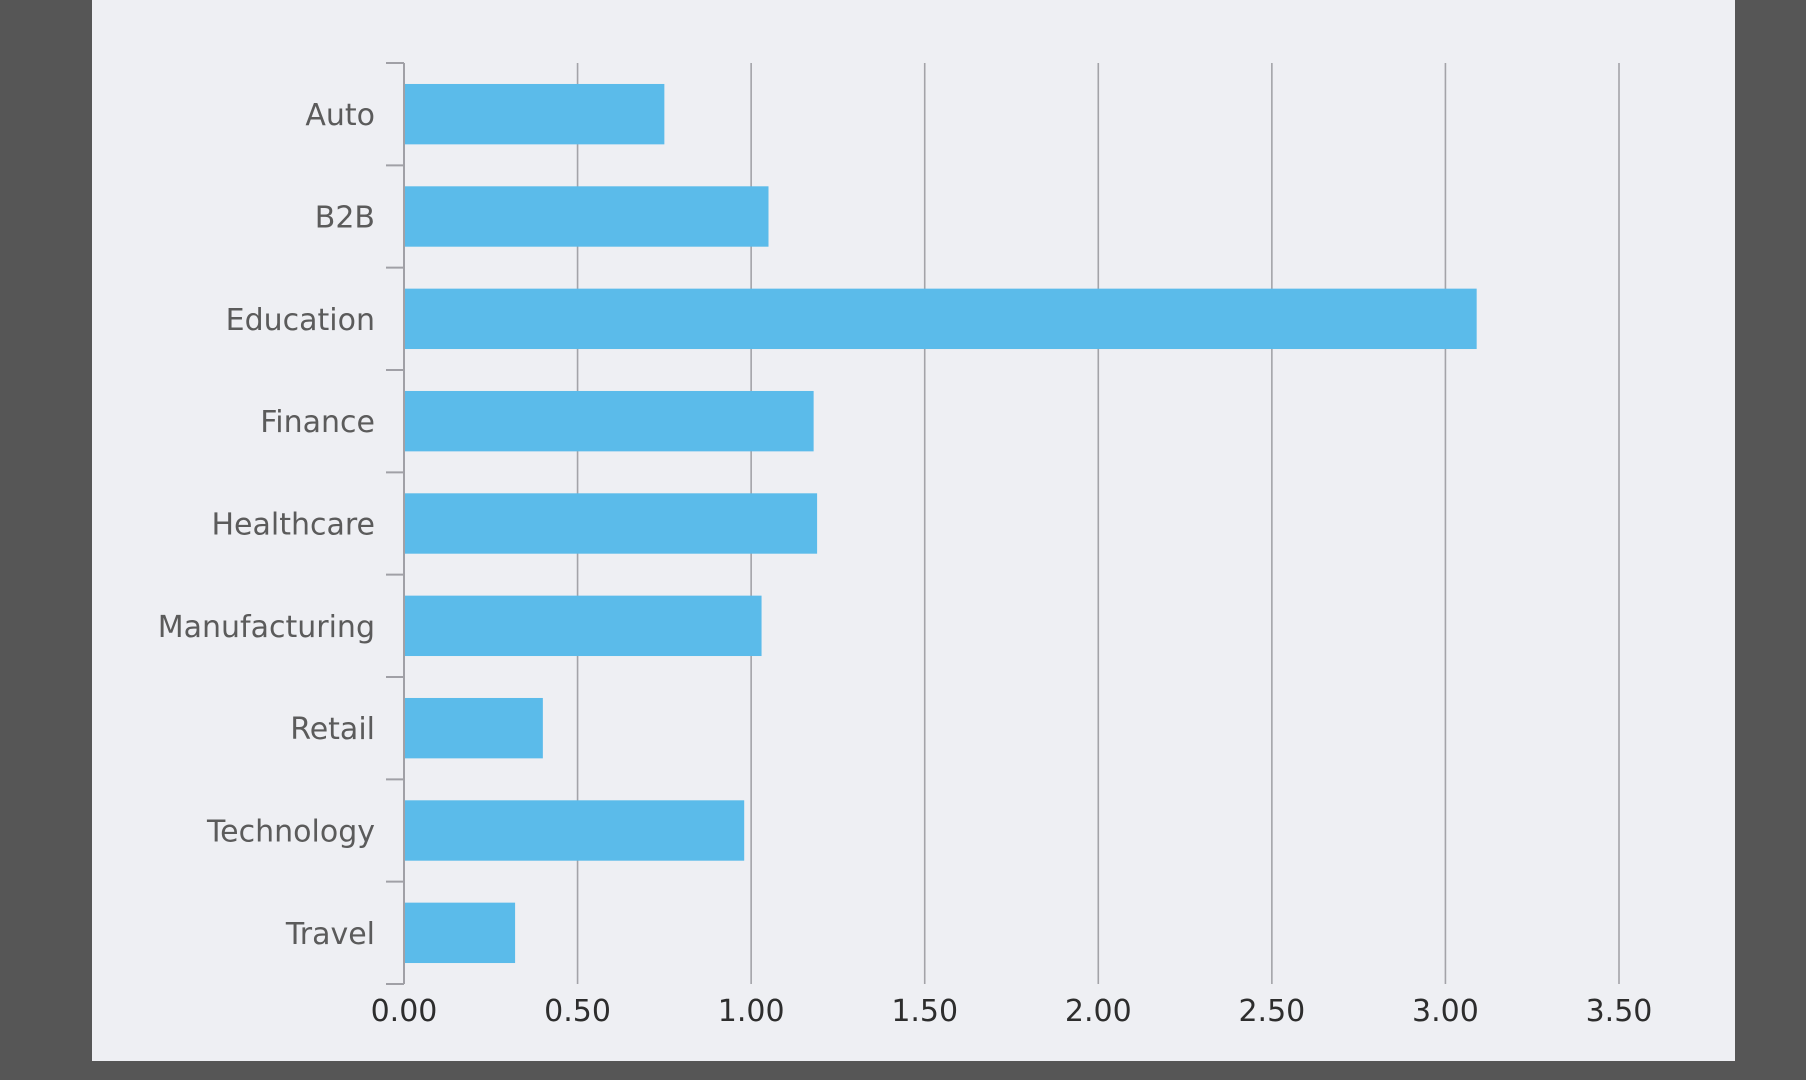 The width and height of the screenshot is (1806, 1080). What do you see at coordinates (587, 216) in the screenshot?
I see `bar-b2b` at bounding box center [587, 216].